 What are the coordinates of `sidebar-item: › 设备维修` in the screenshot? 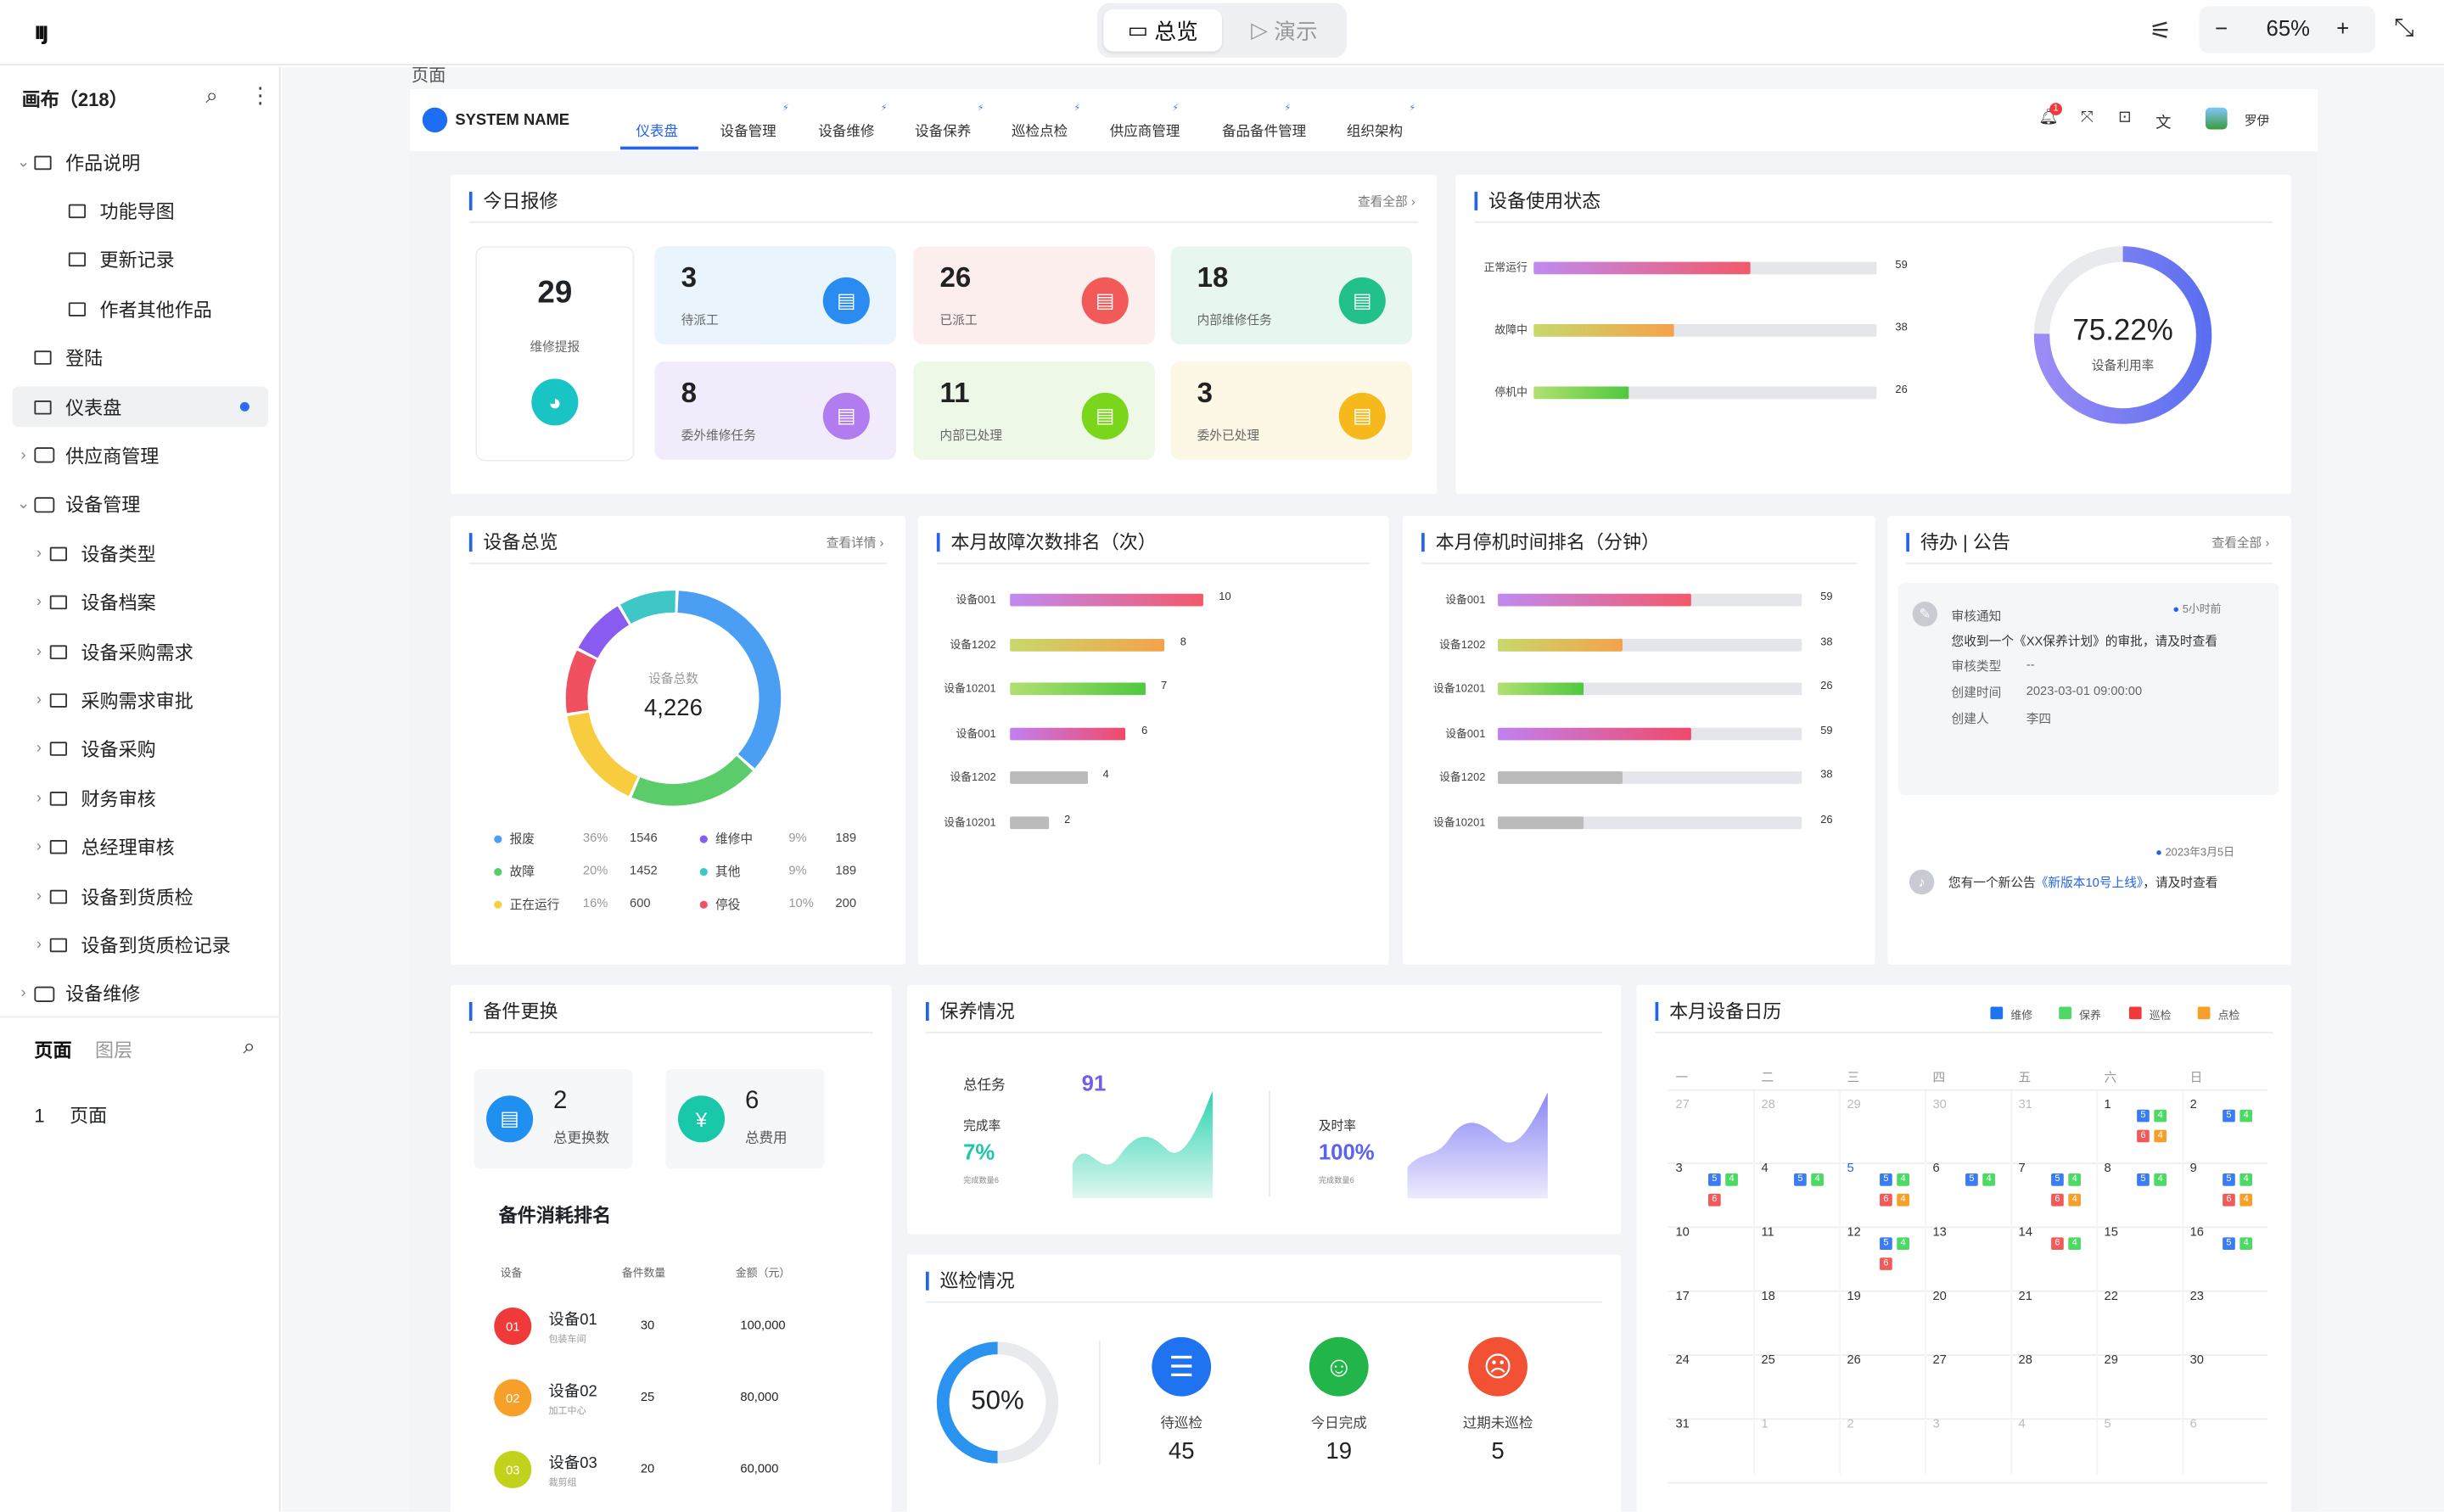 It's located at (140, 995).